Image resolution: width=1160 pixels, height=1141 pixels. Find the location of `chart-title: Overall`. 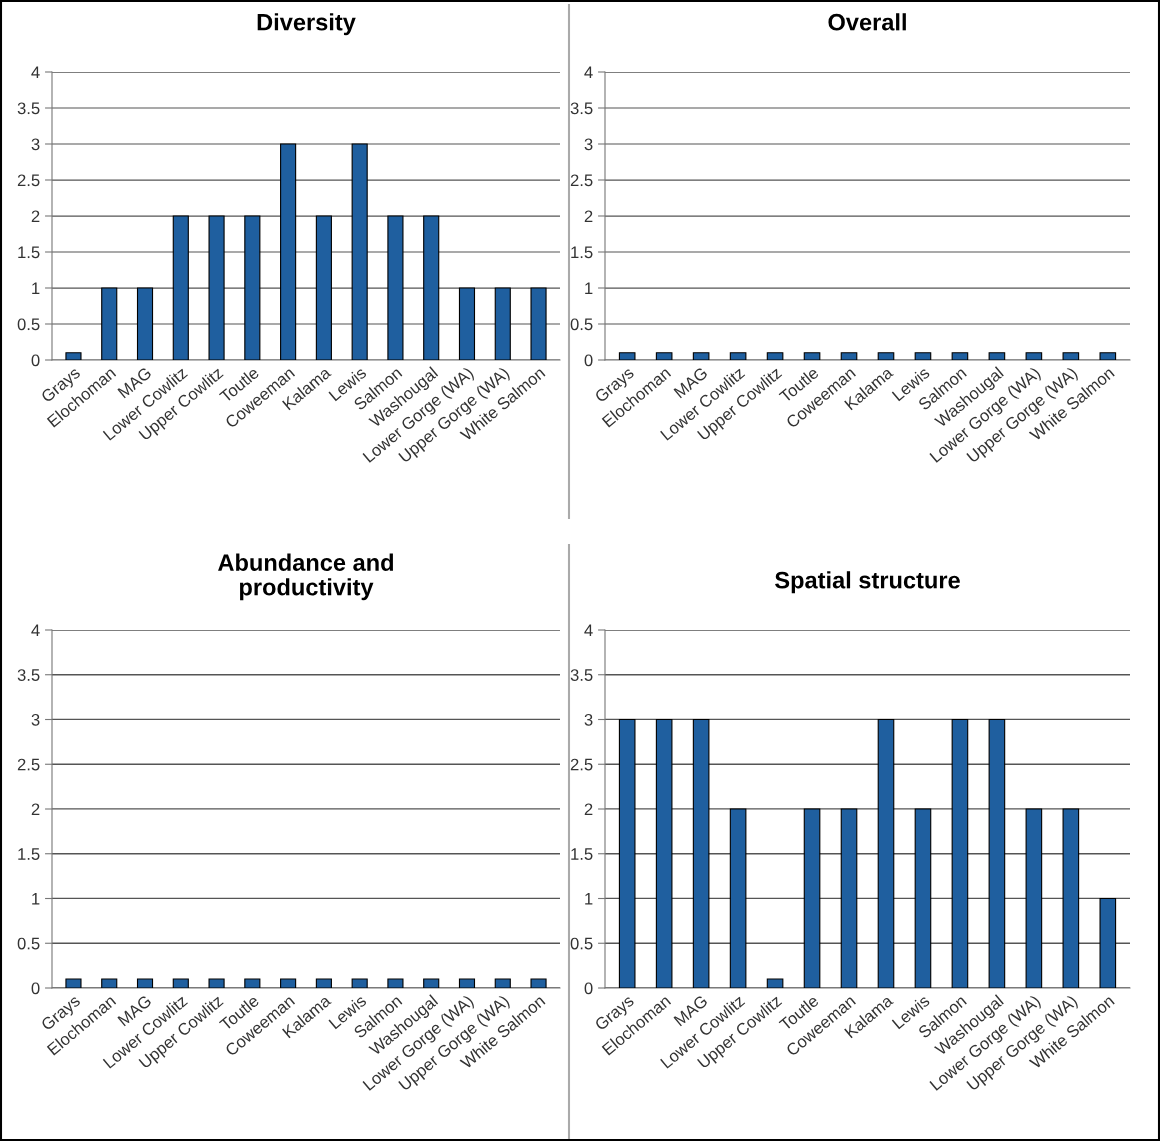

chart-title: Overall is located at coordinates (867, 22).